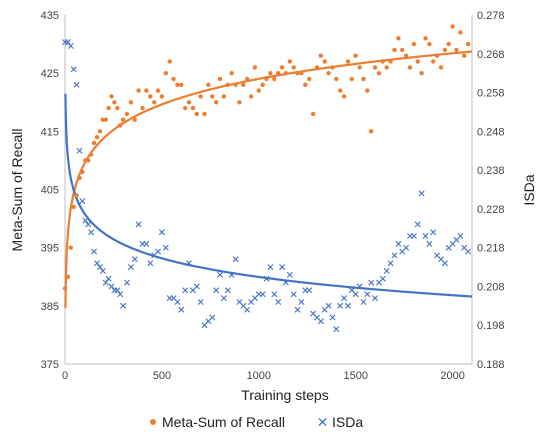 Image resolution: width=541 pixels, height=437 pixels. I want to click on y-left-tick-label: 385, so click(50, 307).